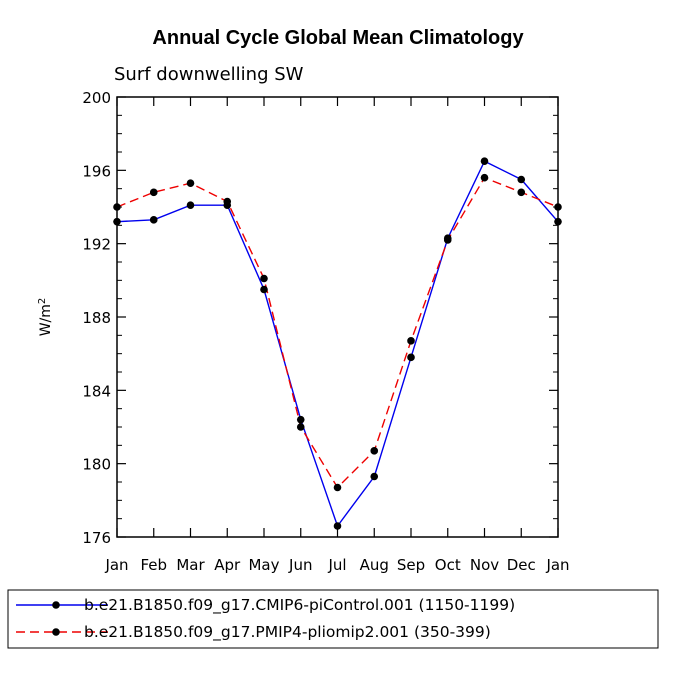 Image resolution: width=675 pixels, height=675 pixels. What do you see at coordinates (484, 565) in the screenshot?
I see `x-tick-label: Nov` at bounding box center [484, 565].